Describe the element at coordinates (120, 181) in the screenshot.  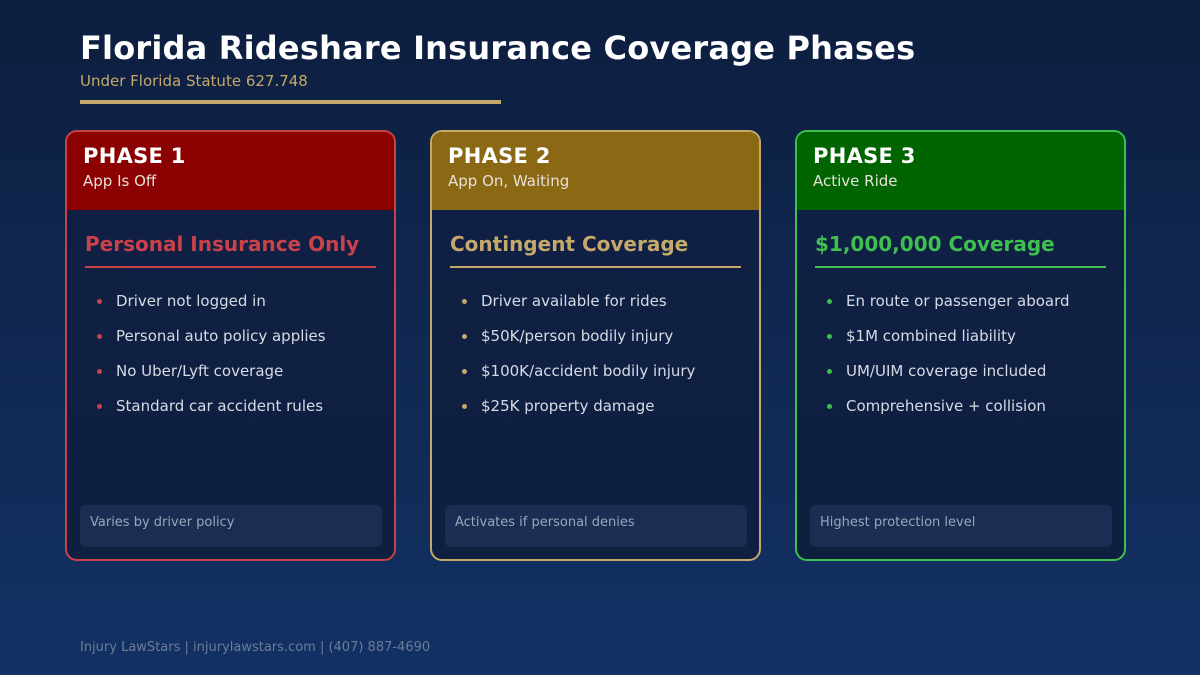
I see `phase-status: App Is Off` at that location.